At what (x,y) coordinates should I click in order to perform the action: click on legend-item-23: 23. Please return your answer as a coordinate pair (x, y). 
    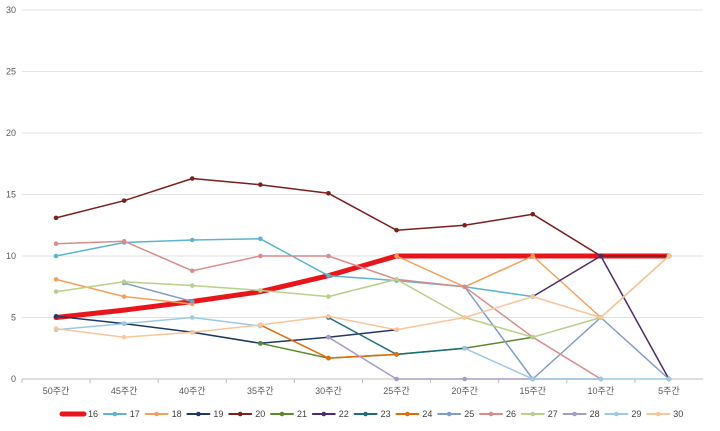
    Looking at the image, I should click on (372, 414).